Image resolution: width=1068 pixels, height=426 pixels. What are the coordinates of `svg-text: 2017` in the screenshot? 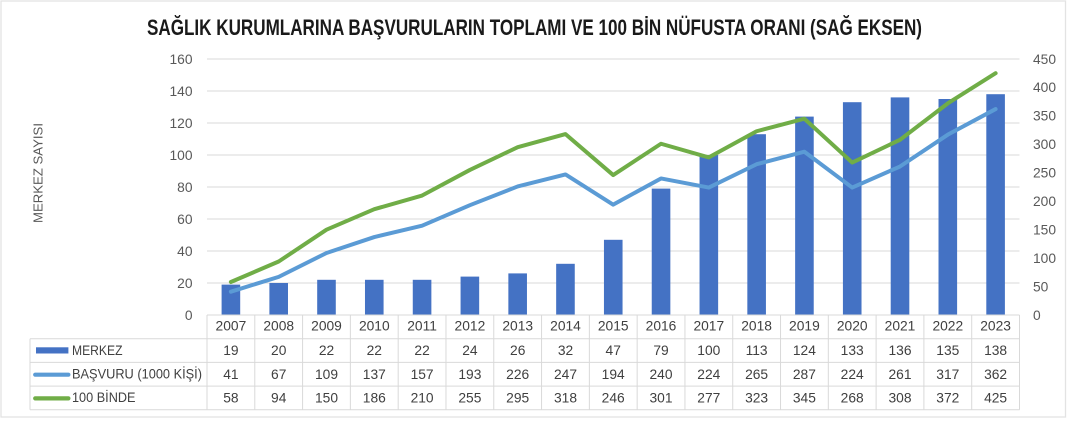 It's located at (708, 325).